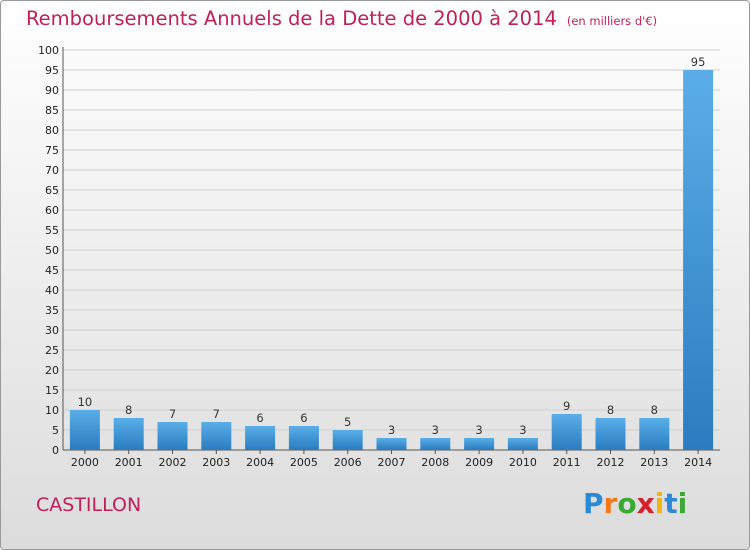  I want to click on y-tick-label: 35, so click(52, 310).